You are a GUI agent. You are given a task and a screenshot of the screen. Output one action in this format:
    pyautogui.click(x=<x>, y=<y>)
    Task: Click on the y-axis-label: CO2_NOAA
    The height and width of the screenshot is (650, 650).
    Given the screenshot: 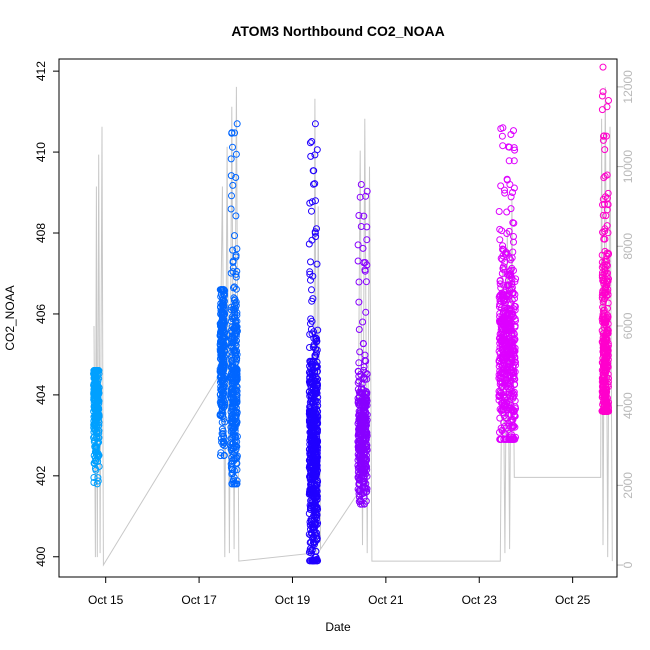 What is the action you would take?
    pyautogui.click(x=10, y=317)
    